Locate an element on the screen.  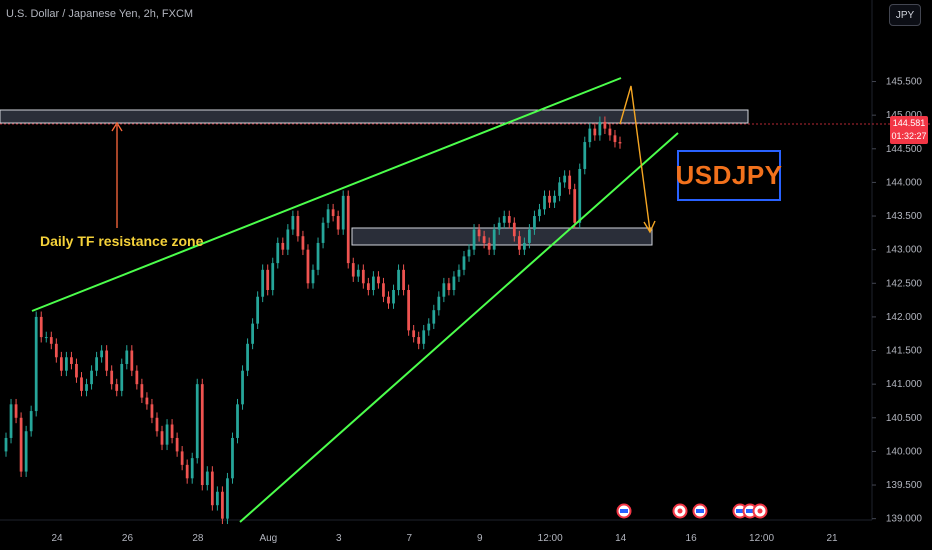
time-tick-label: 14 is located at coordinates (621, 538).